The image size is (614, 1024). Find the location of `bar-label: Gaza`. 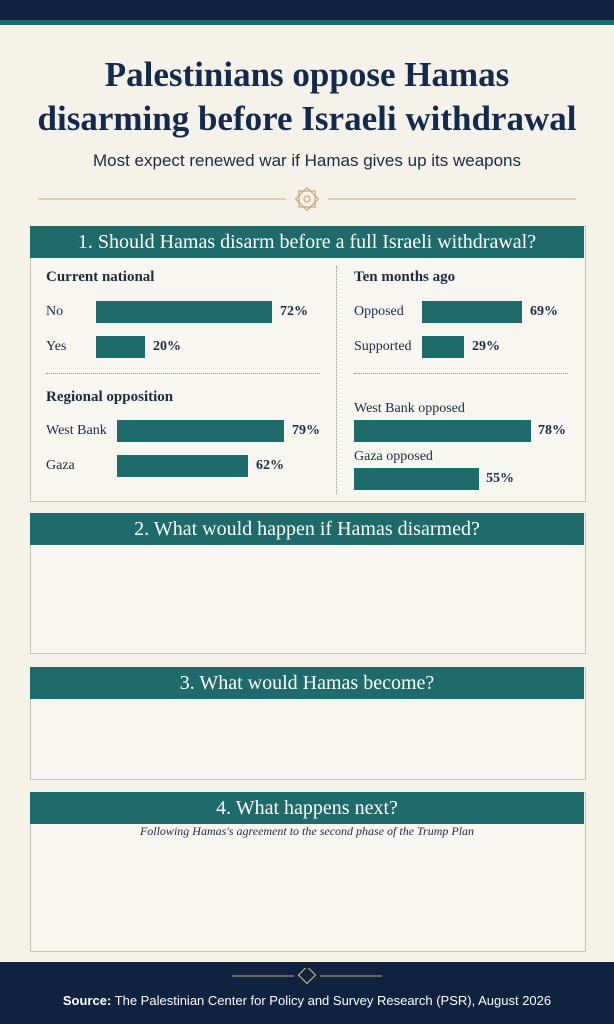

bar-label: Gaza is located at coordinates (60, 465).